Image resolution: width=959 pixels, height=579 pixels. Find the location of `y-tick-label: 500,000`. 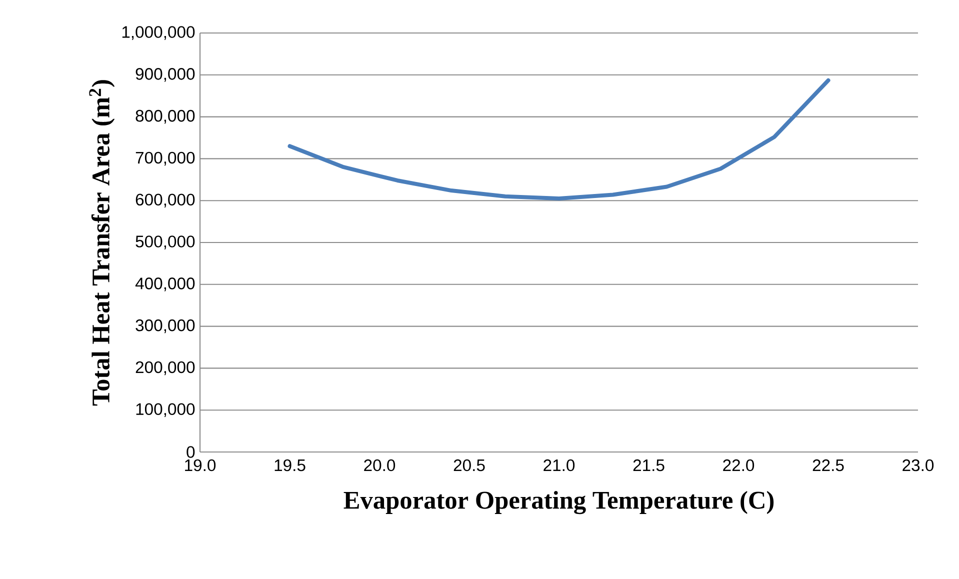

y-tick-label: 500,000 is located at coordinates (165, 243).